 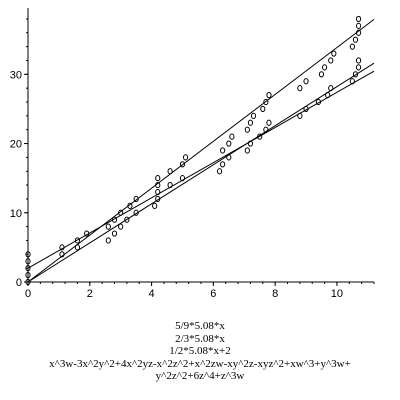 What do you see at coordinates (16, 145) in the screenshot?
I see `y-tick-label: 20` at bounding box center [16, 145].